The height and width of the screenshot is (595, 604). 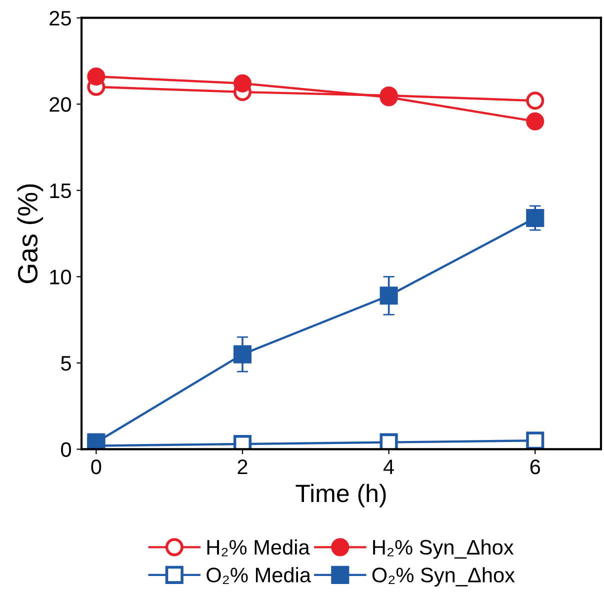 What do you see at coordinates (258, 575) in the screenshot?
I see `legend-label: O₂% Media` at bounding box center [258, 575].